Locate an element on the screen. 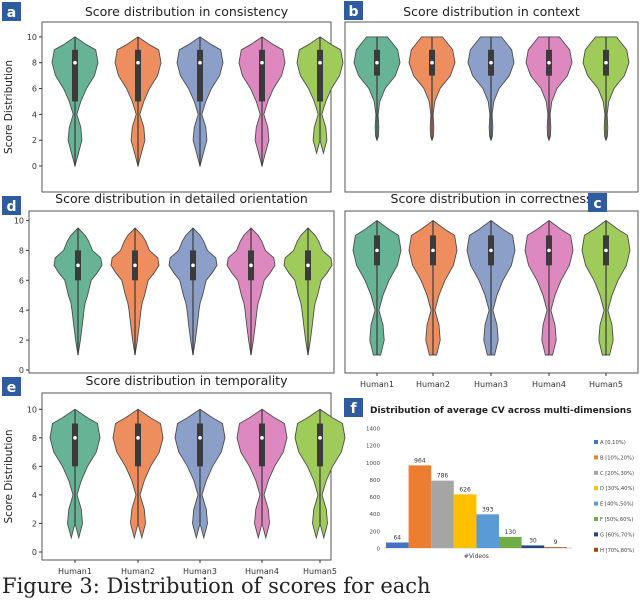  panel-badge-letter: e is located at coordinates (12, 388).